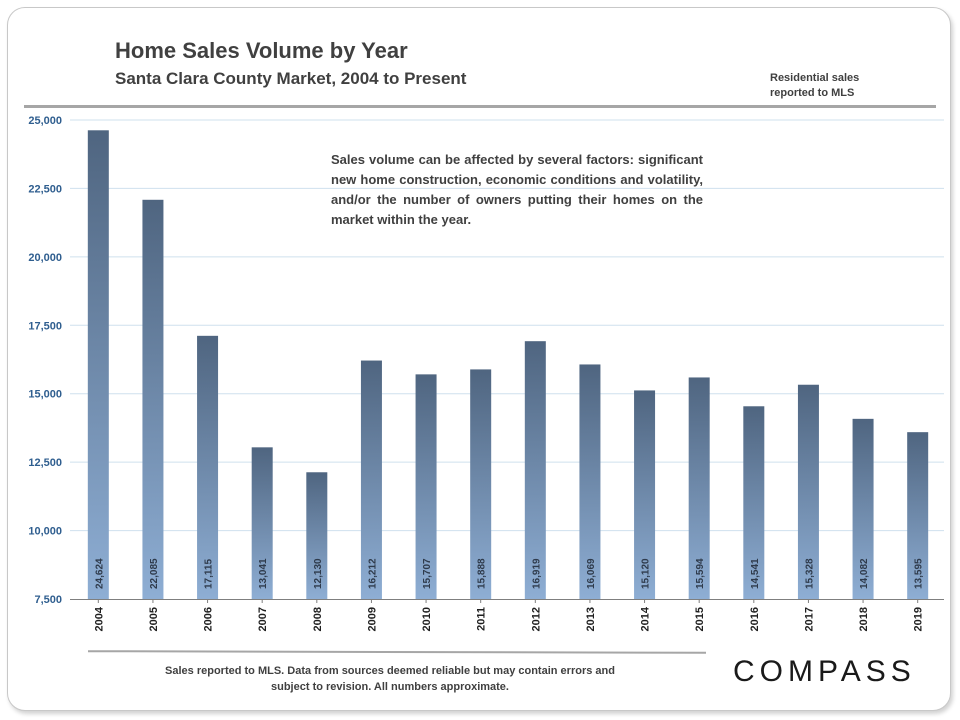 The image size is (960, 720). Describe the element at coordinates (208, 467) in the screenshot. I see `bar-2006` at that location.